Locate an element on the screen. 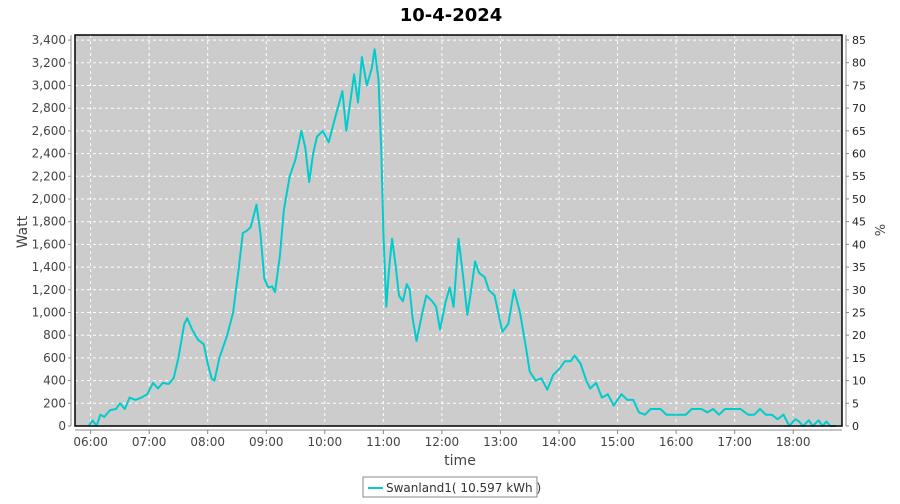  y2-tick-label: 20 is located at coordinates (859, 335).